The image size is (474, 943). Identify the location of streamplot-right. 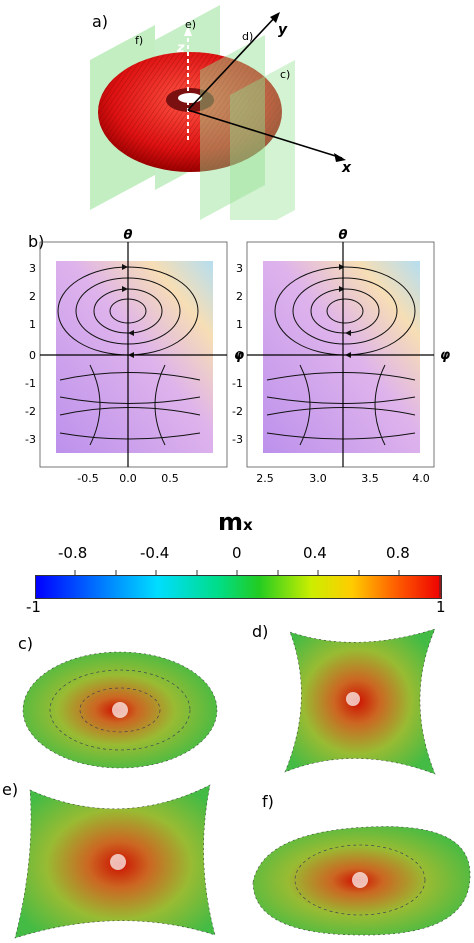
(340, 354).